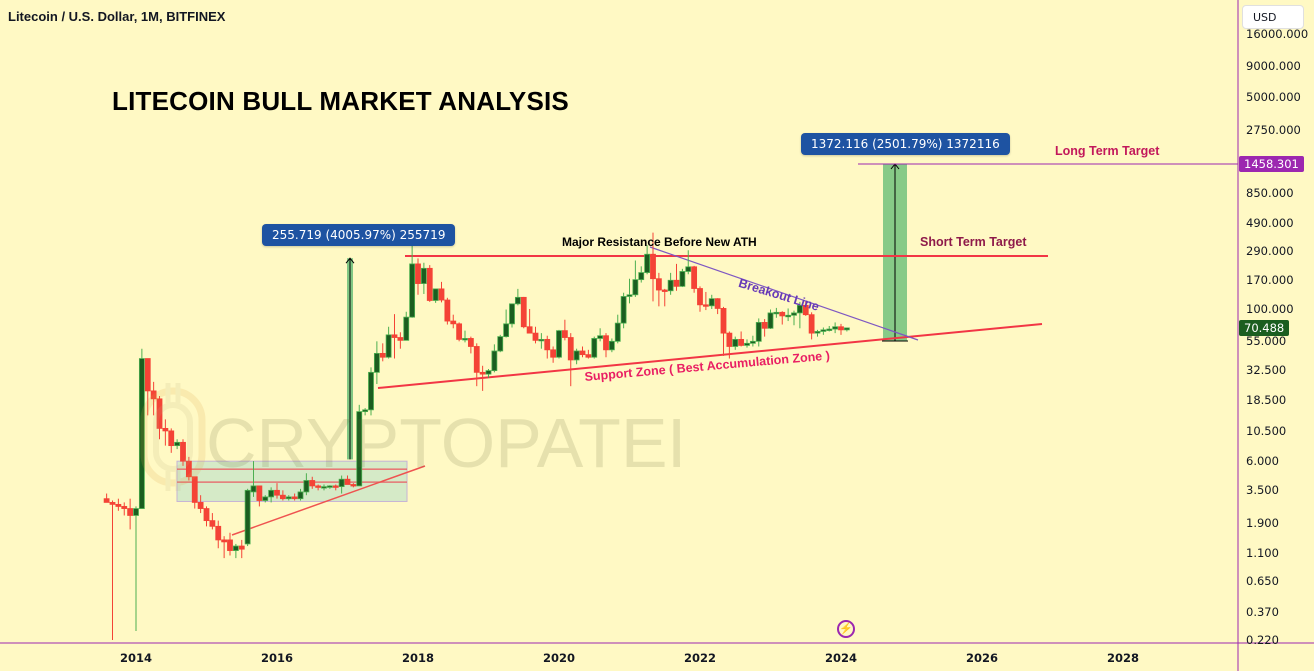 The image size is (1314, 671). Describe the element at coordinates (841, 658) in the screenshot. I see `time-tick-label: 2024` at that location.